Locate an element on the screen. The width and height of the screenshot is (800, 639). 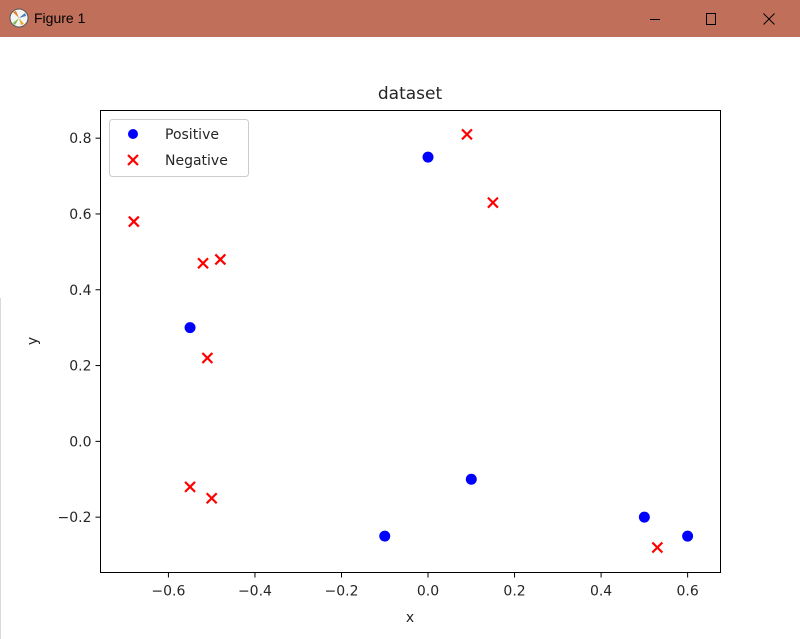
close-button is located at coordinates (769, 18).